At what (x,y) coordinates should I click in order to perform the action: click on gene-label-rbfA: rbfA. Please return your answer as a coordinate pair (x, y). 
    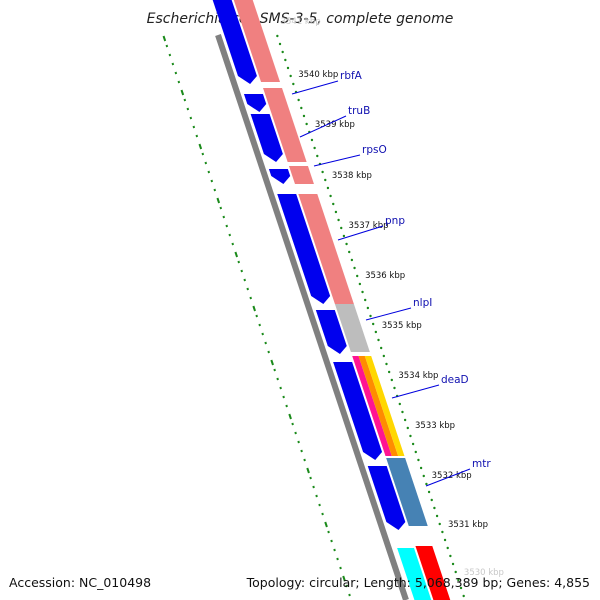
    Looking at the image, I should click on (351, 76).